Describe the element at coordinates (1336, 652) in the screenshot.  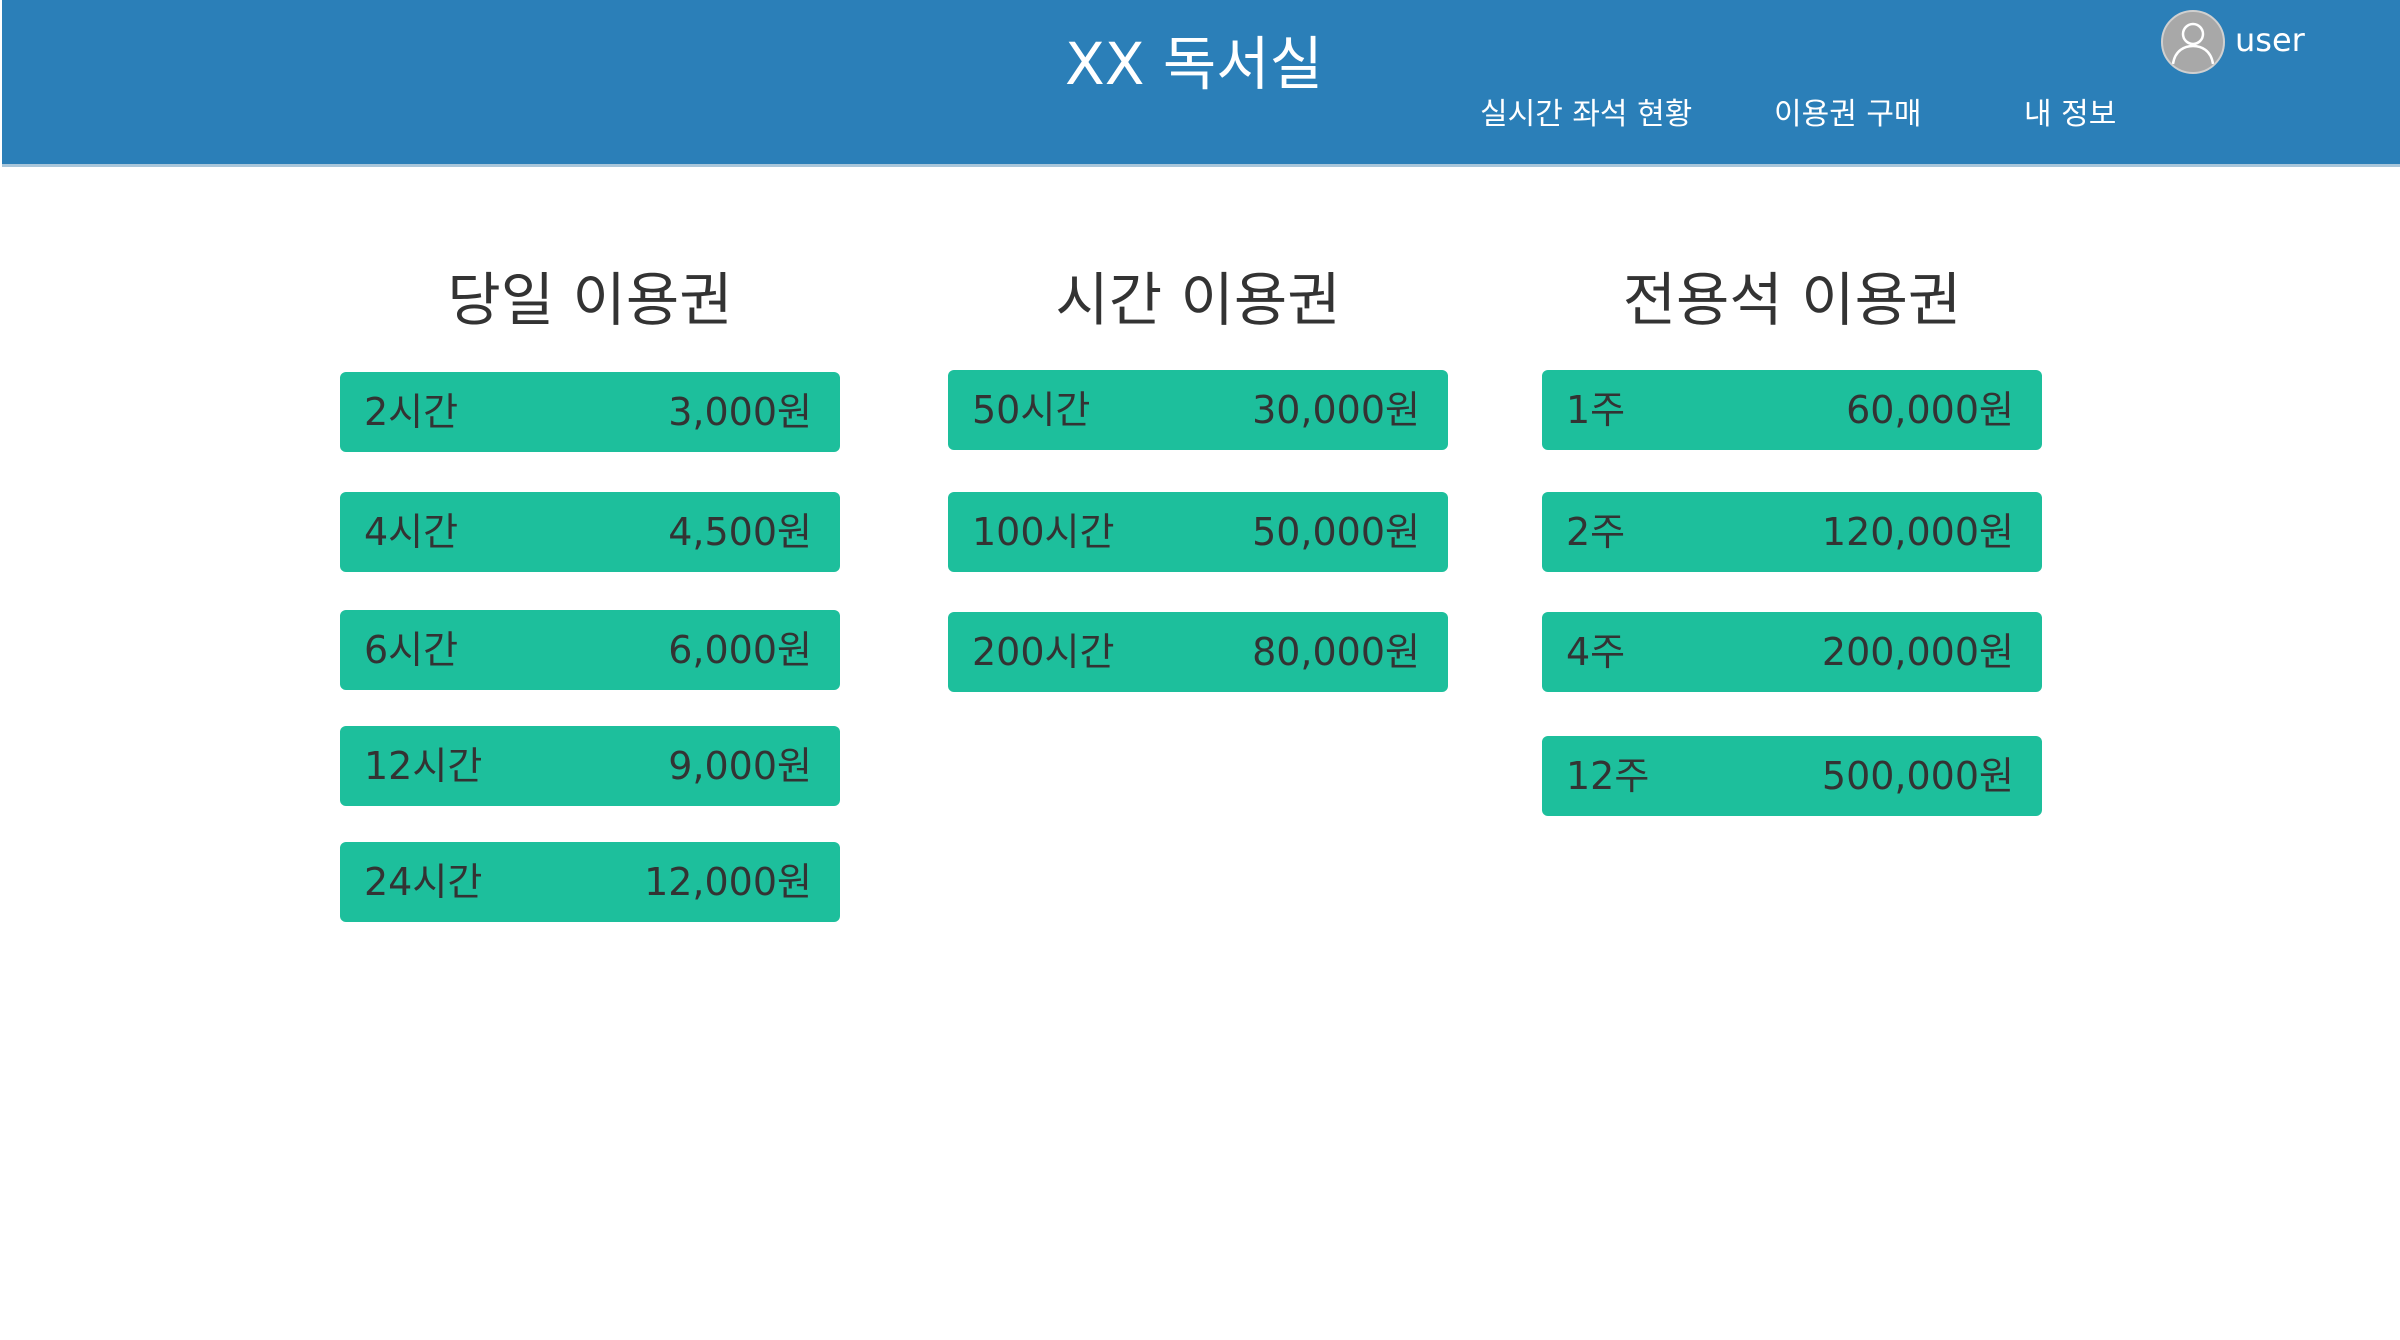
I see `pass-price: 80,000원` at that location.